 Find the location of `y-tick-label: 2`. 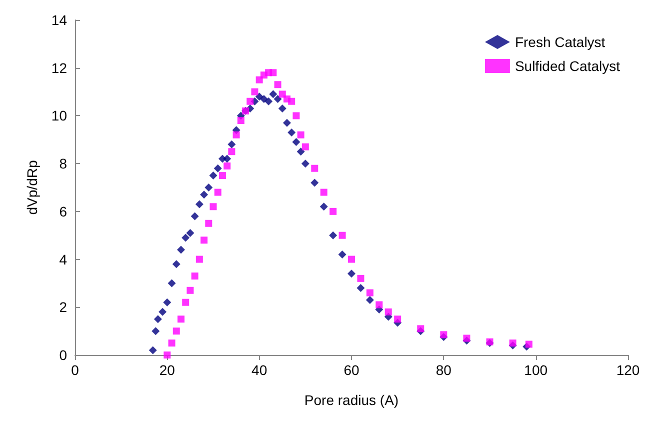

y-tick-label: 2 is located at coordinates (63, 307).